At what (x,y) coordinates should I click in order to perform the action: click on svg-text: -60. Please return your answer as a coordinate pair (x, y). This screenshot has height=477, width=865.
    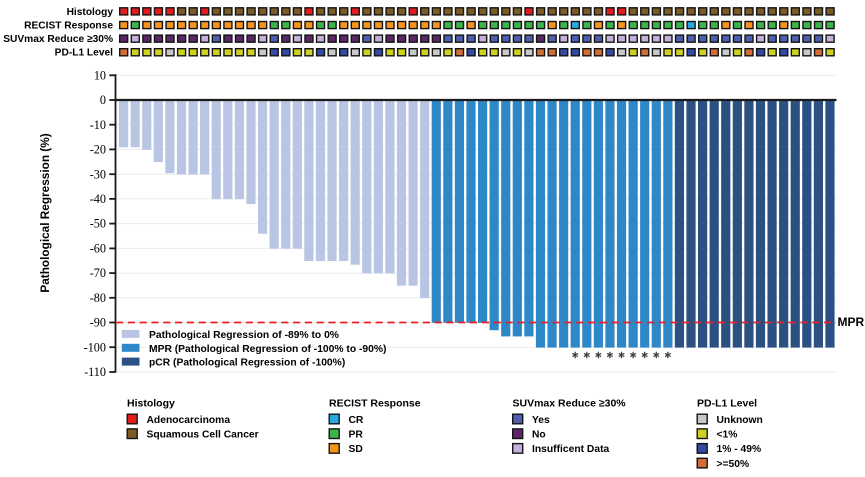
    Looking at the image, I should click on (98, 249).